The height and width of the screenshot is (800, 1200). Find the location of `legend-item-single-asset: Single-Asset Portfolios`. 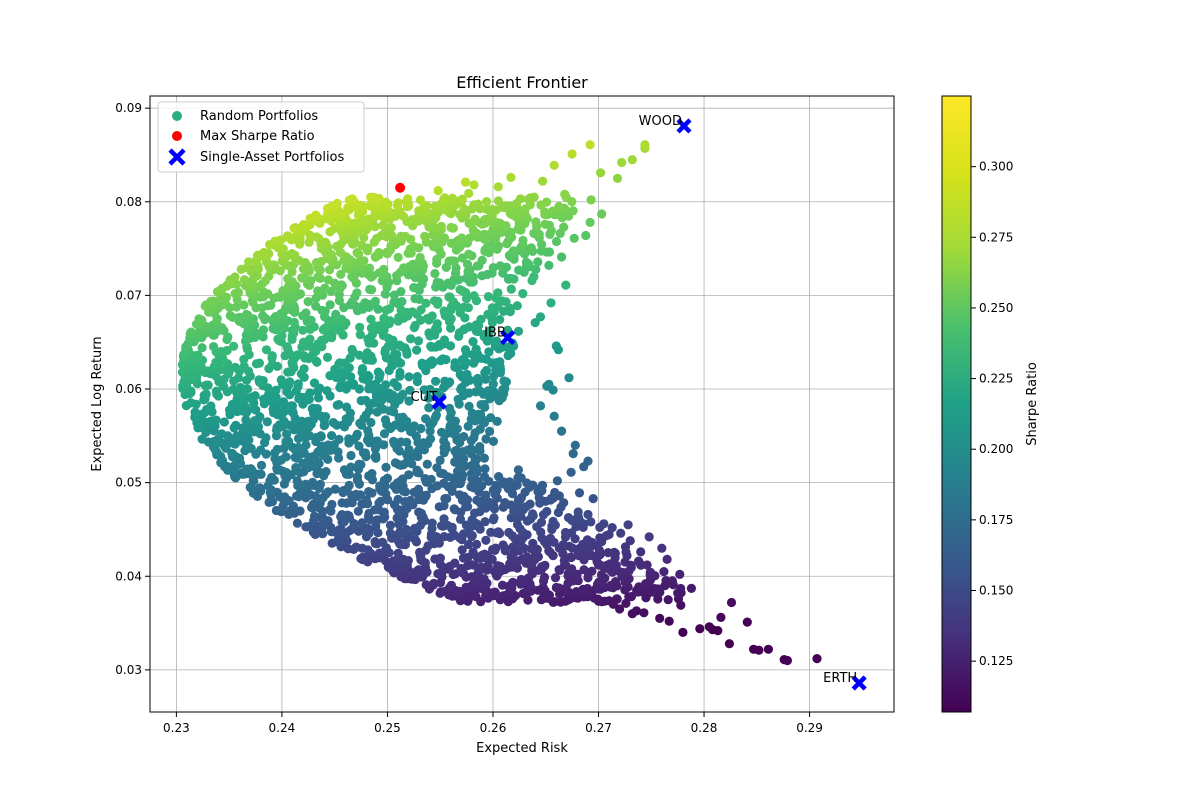

legend-item-single-asset: Single-Asset Portfolios is located at coordinates (256, 157).